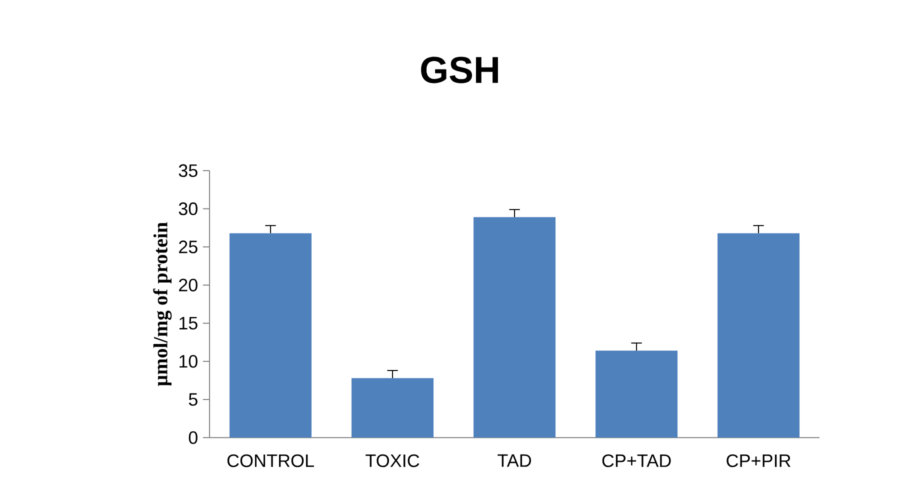  I want to click on y-tick-label: 25, so click(188, 247).